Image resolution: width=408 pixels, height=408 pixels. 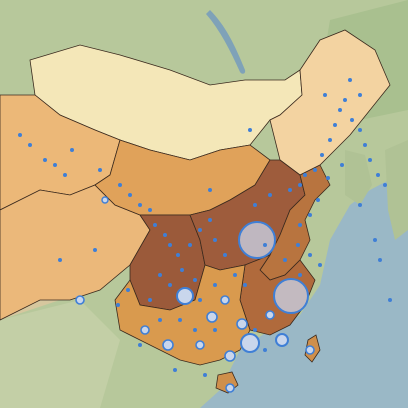 What do you see at coordinates (330, 102) in the screenshot?
I see `northeast-region` at bounding box center [330, 102].